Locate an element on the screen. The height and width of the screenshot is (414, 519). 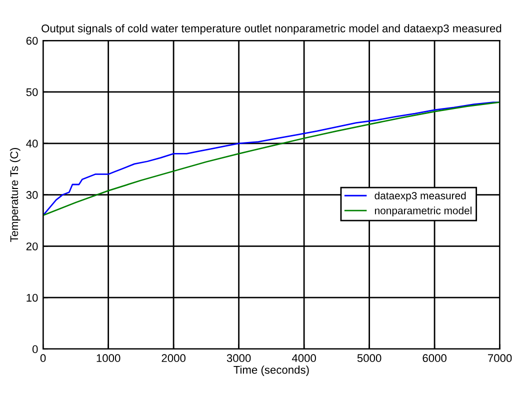
y-tick-label: 10 is located at coordinates (32, 298).